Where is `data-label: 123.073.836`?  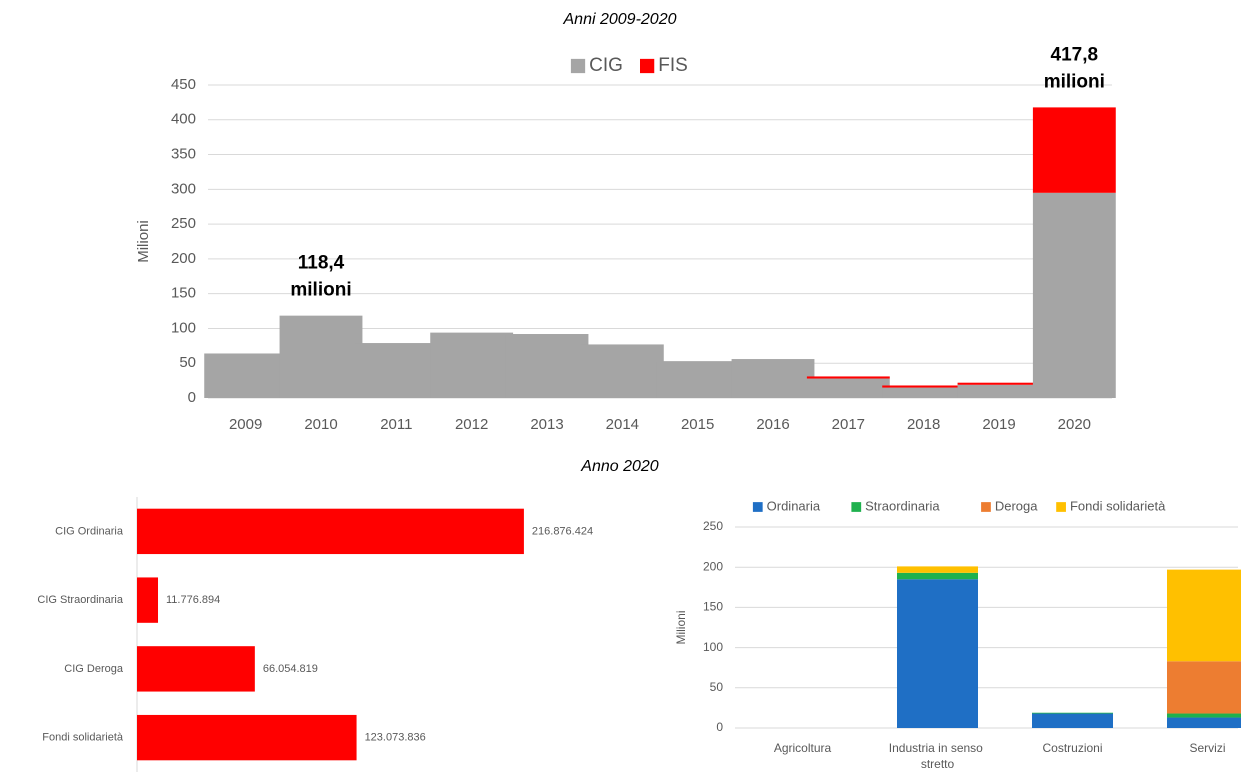
data-label: 123.073.836 is located at coordinates (395, 738).